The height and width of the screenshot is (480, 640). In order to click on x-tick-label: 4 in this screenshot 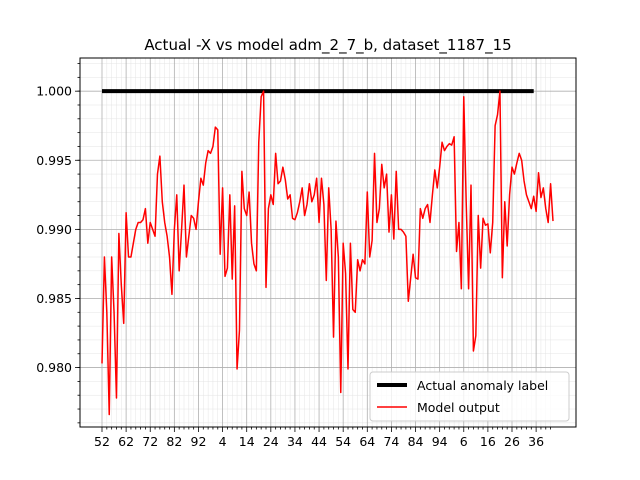, I will do `click(223, 441)`.